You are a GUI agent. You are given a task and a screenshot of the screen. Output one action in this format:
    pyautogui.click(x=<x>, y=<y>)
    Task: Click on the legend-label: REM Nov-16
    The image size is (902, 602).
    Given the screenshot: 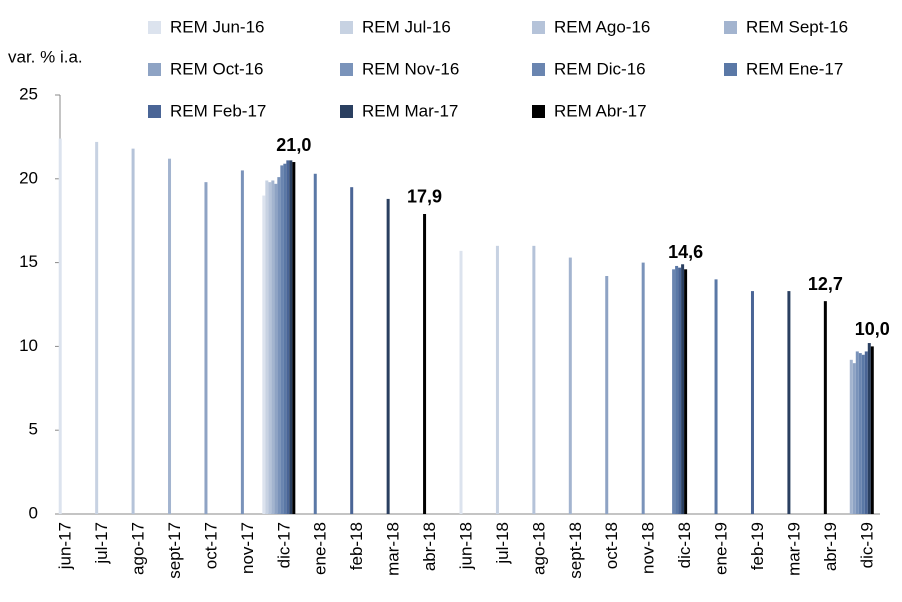 What is the action you would take?
    pyautogui.click(x=410, y=68)
    